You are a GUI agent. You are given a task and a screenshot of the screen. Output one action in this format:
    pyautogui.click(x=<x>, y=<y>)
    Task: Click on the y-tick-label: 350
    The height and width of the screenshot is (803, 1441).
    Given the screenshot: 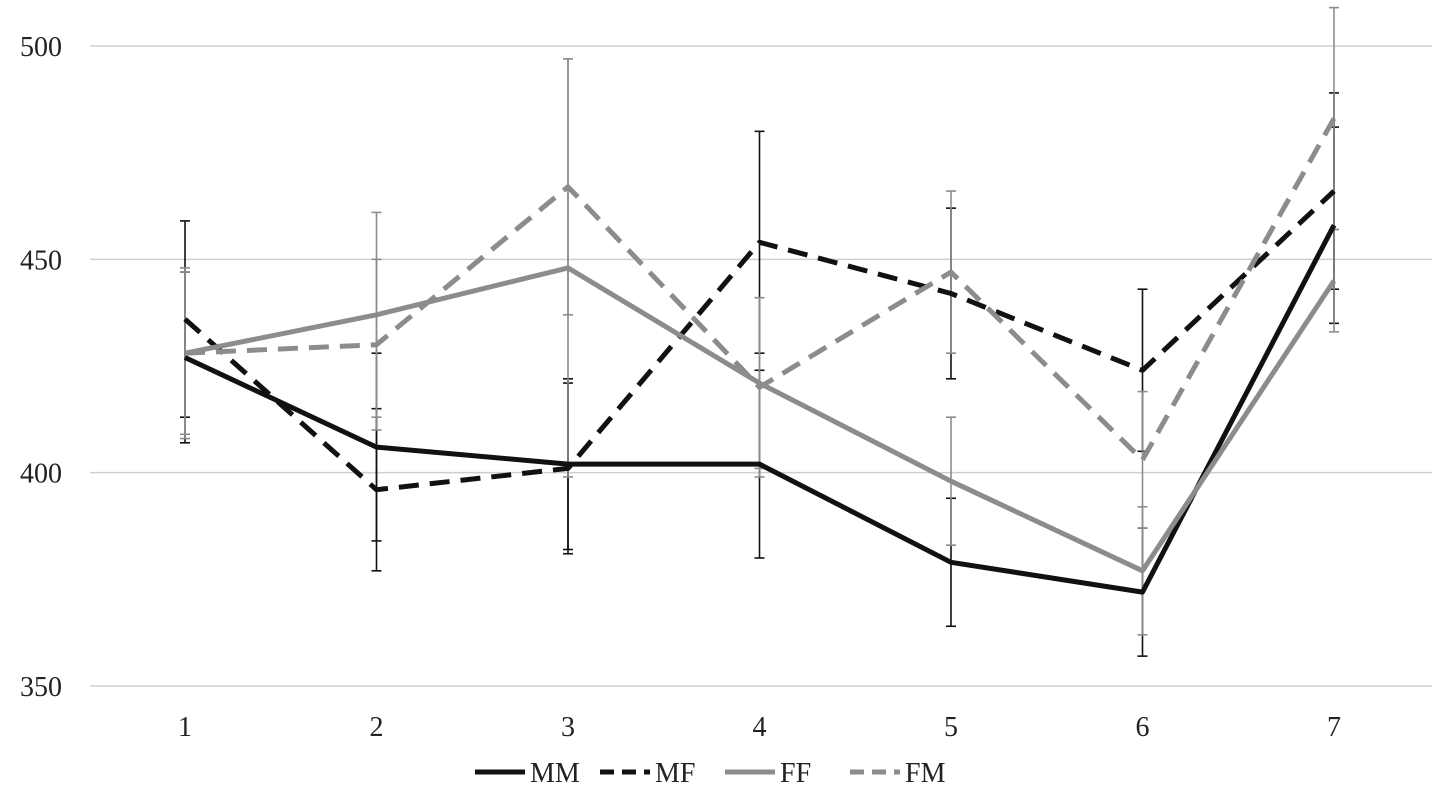 What is the action you would take?
    pyautogui.click(x=41, y=687)
    